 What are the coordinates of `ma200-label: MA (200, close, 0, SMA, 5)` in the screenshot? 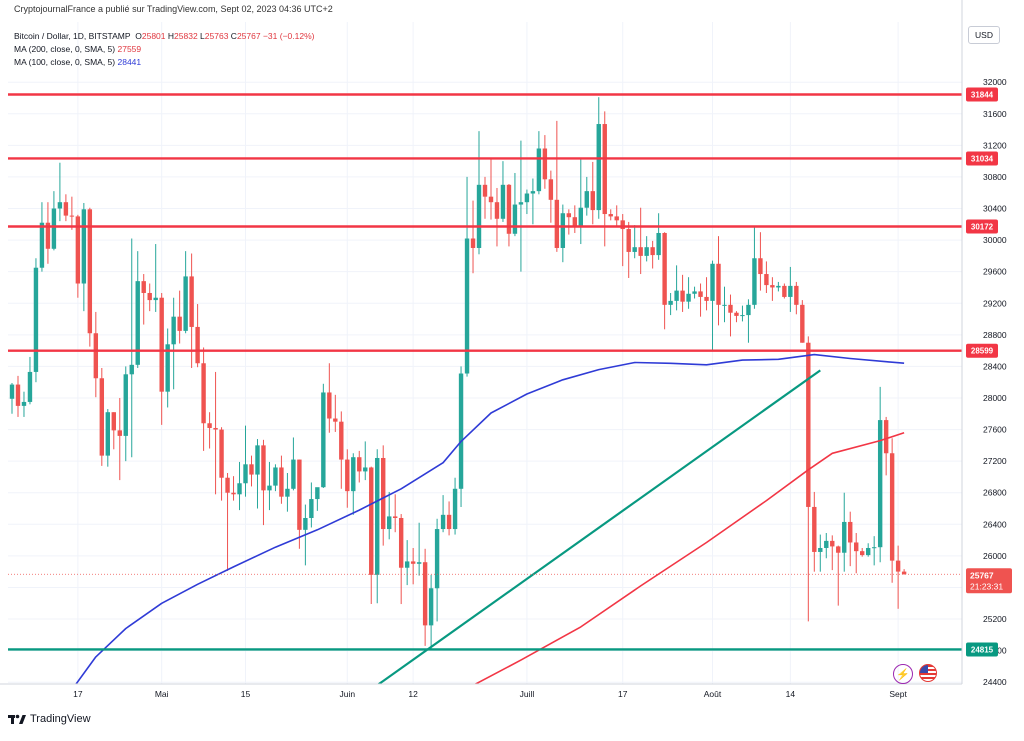 It's located at (65, 49).